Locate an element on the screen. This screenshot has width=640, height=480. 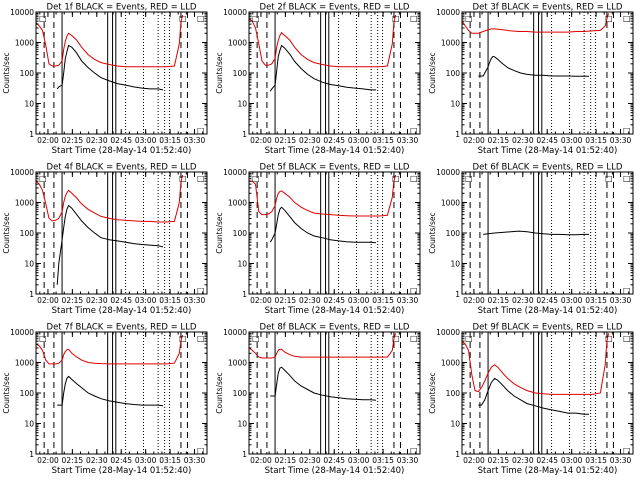
panel-title: Det 6f BLACK = Events, RED = LLD is located at coordinates (548, 168).